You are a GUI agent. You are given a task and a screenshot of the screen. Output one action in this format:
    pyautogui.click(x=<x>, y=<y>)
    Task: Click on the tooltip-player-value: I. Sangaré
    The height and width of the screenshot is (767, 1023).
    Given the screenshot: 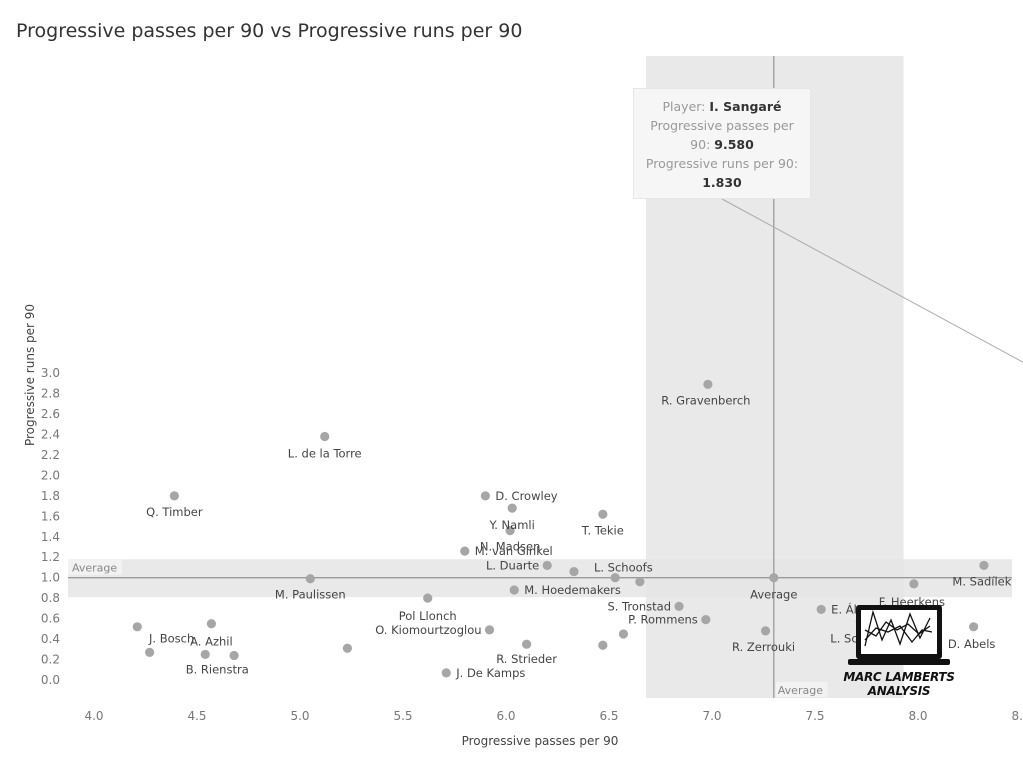 What is the action you would take?
    pyautogui.click(x=745, y=106)
    